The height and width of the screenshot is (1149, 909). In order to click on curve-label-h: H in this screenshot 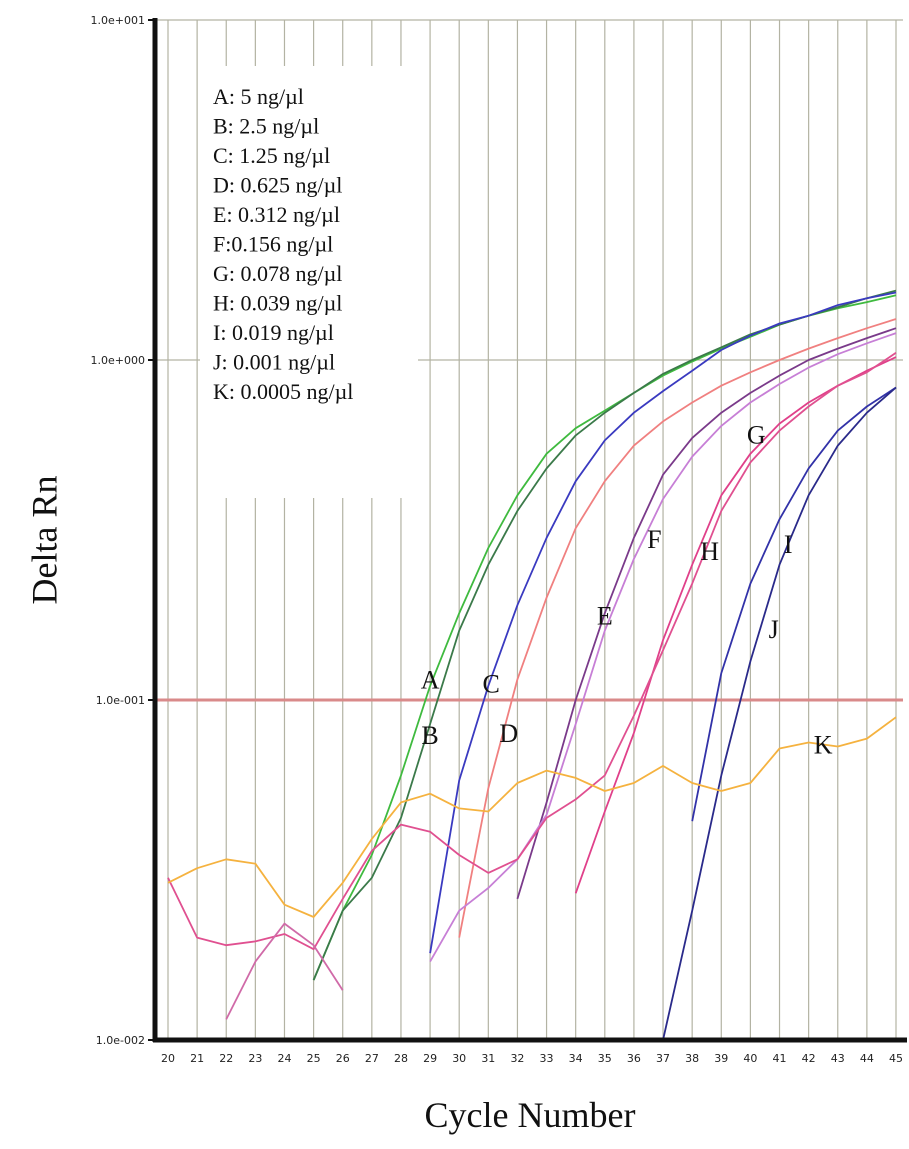, I will do `click(709, 551)`.